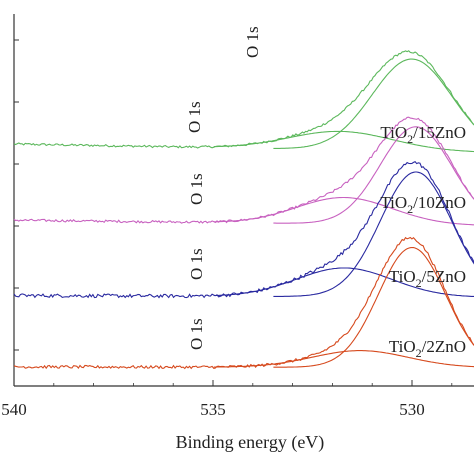 This screenshot has width=474, height=474. What do you see at coordinates (412, 409) in the screenshot?
I see `x-tick-label: 530` at bounding box center [412, 409].